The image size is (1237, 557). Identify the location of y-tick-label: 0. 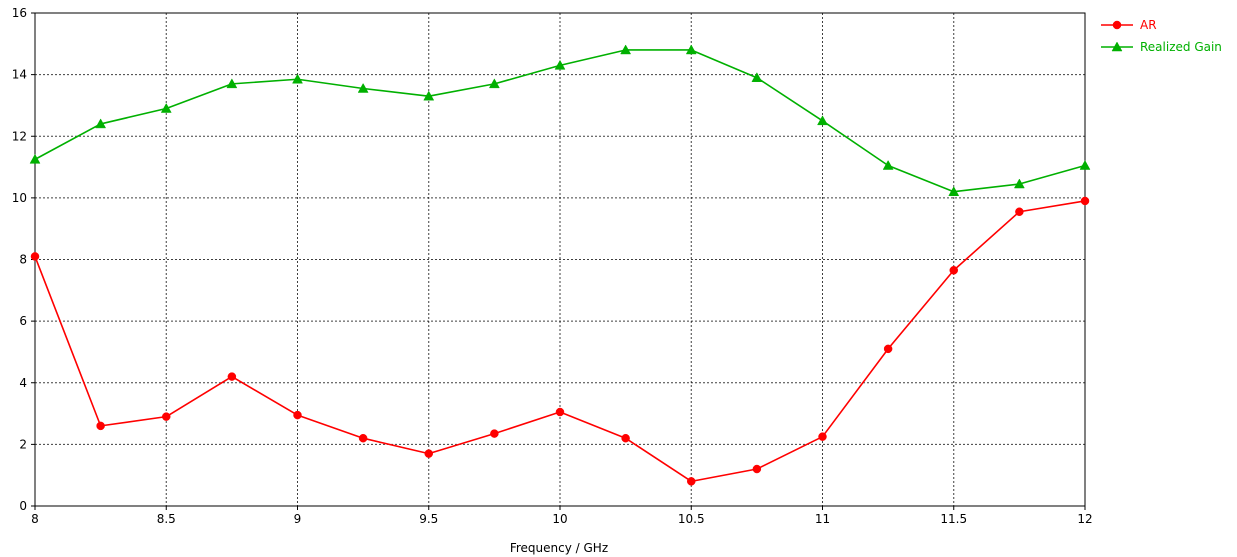
(23, 506).